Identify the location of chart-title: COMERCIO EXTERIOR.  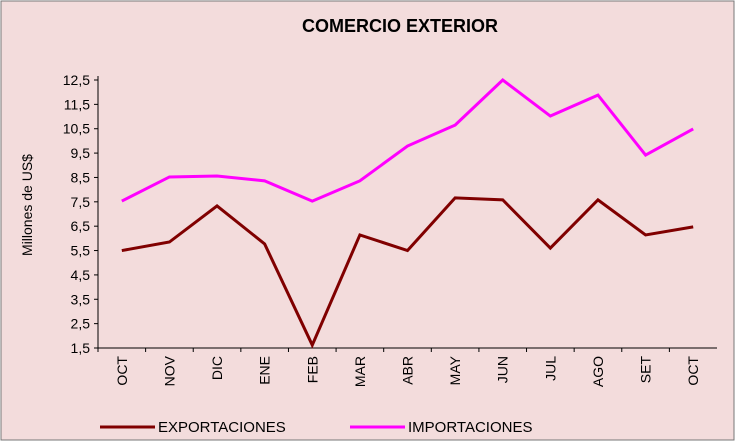
(400, 26).